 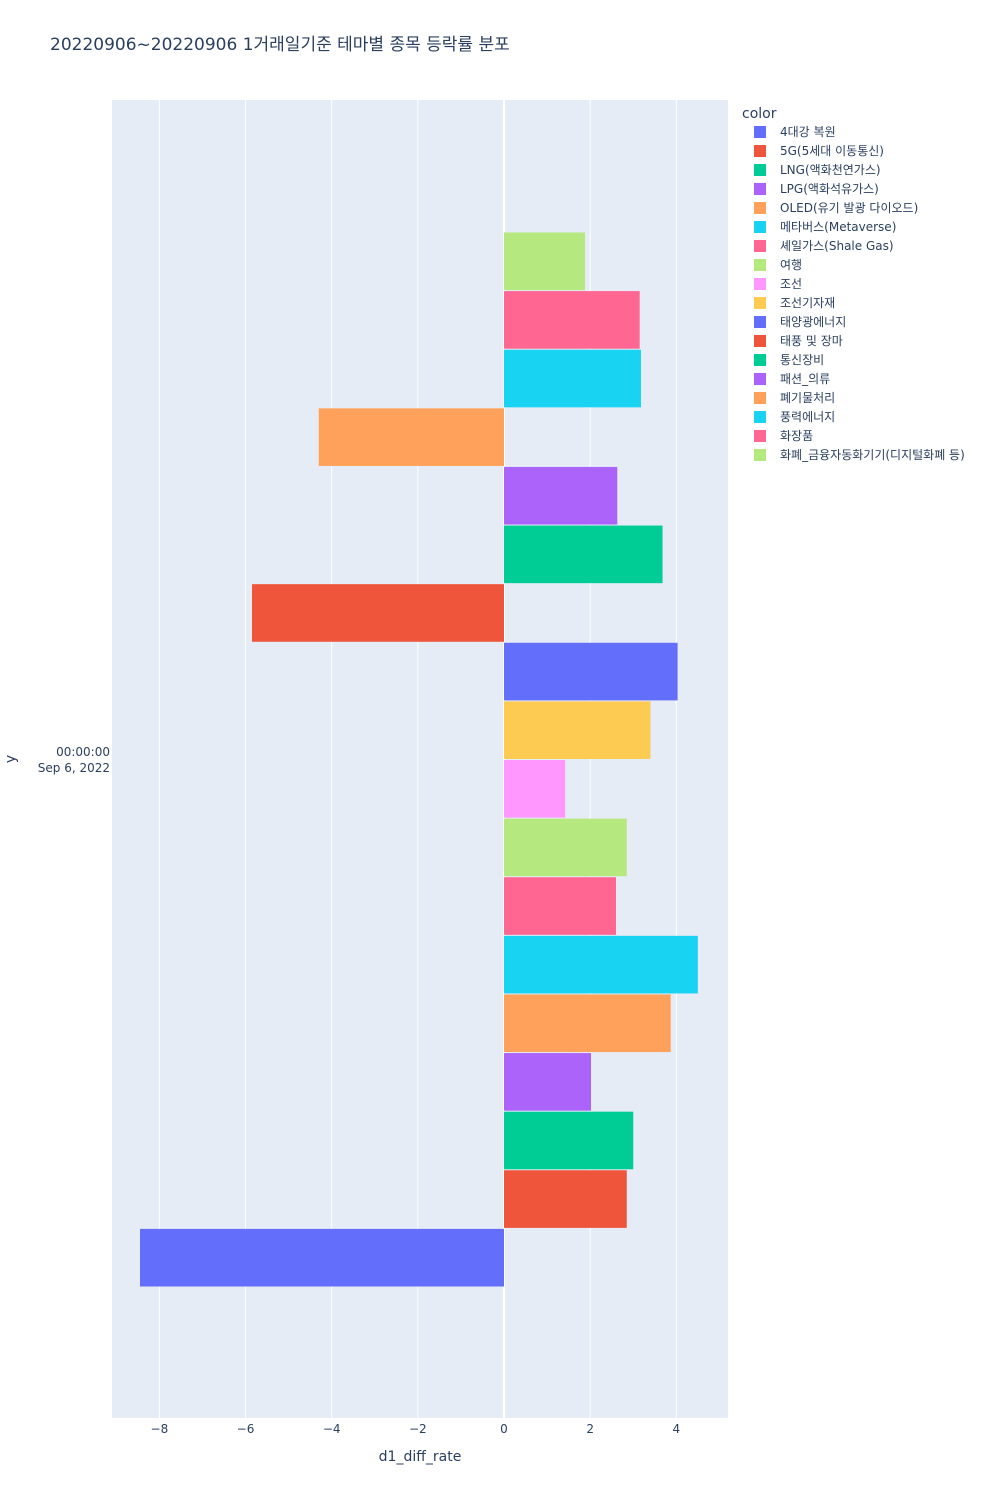 I want to click on y-tick-label-time: 00:00:00, so click(x=83, y=752).